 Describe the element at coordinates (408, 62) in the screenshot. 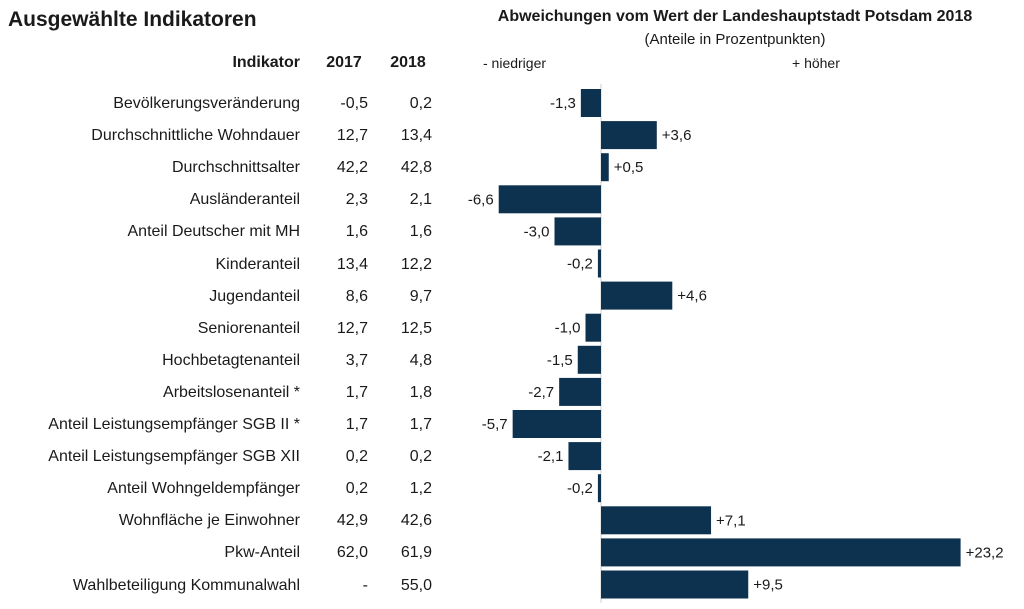

I see `header-year-2018: 2018` at that location.